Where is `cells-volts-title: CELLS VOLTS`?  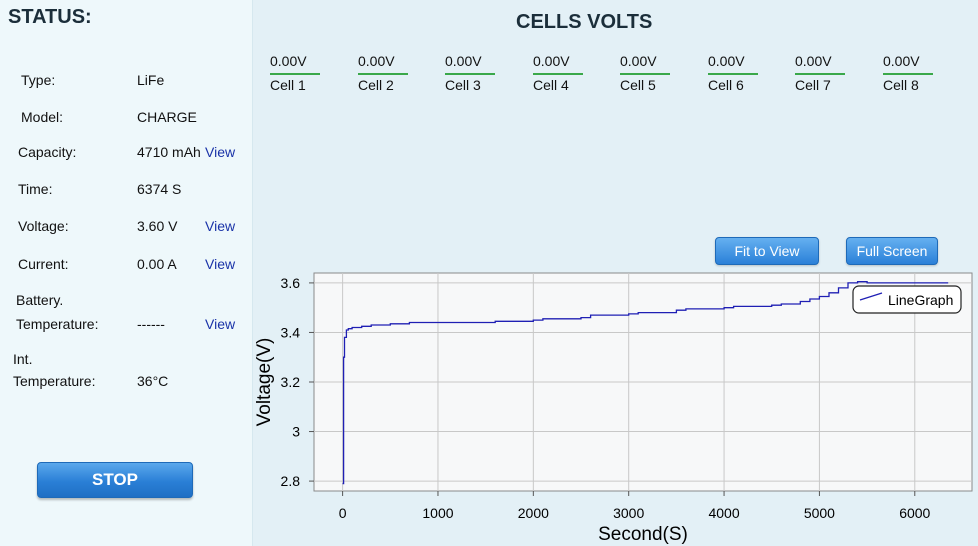
cells-volts-title: CELLS VOLTS is located at coordinates (584, 22).